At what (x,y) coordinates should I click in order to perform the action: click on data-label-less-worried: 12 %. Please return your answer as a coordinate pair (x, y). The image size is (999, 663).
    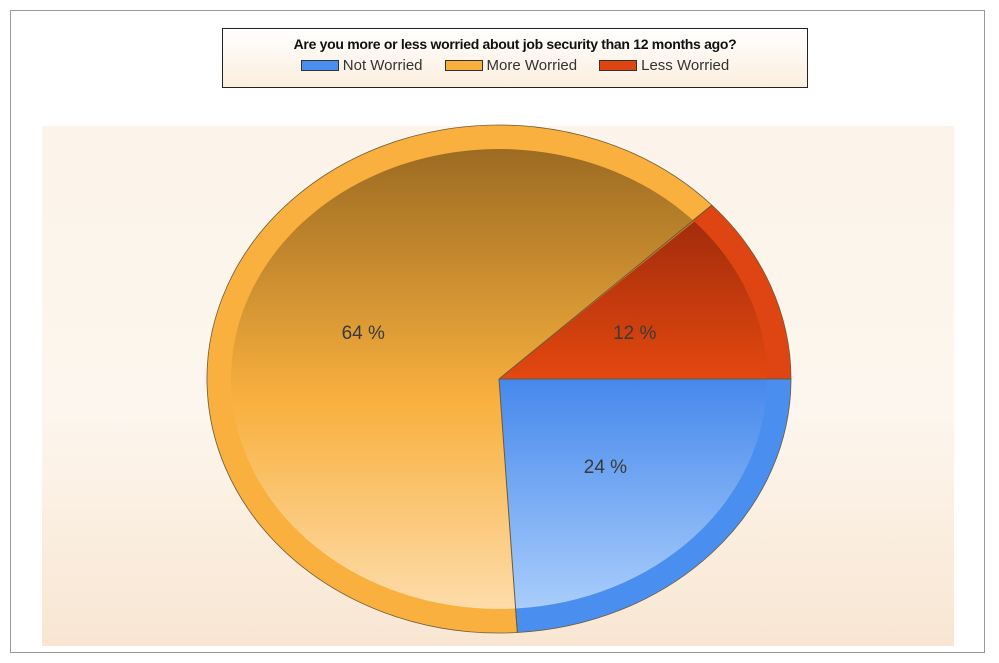
    Looking at the image, I should click on (634, 333).